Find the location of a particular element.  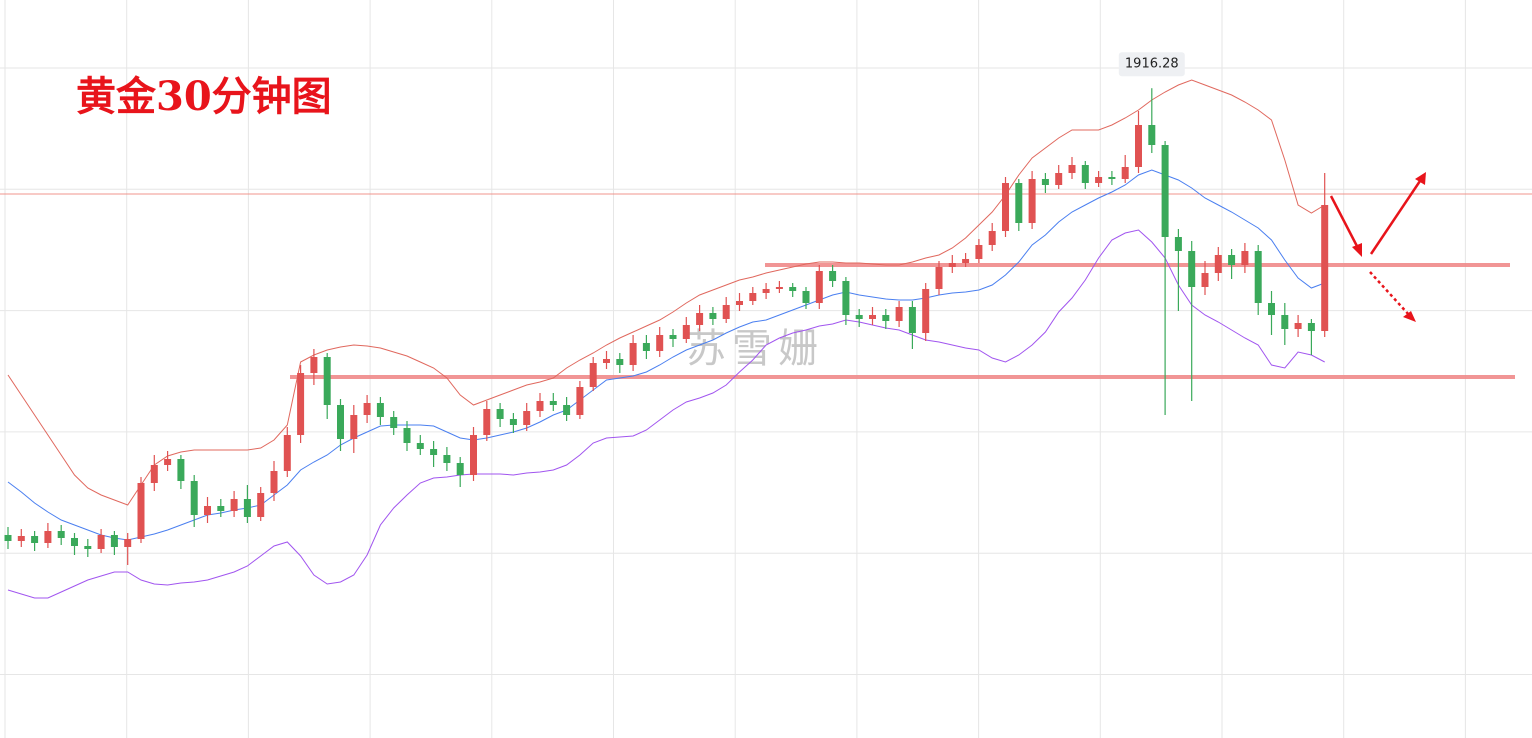

watermark: 苏雪姗 is located at coordinates (755, 349).